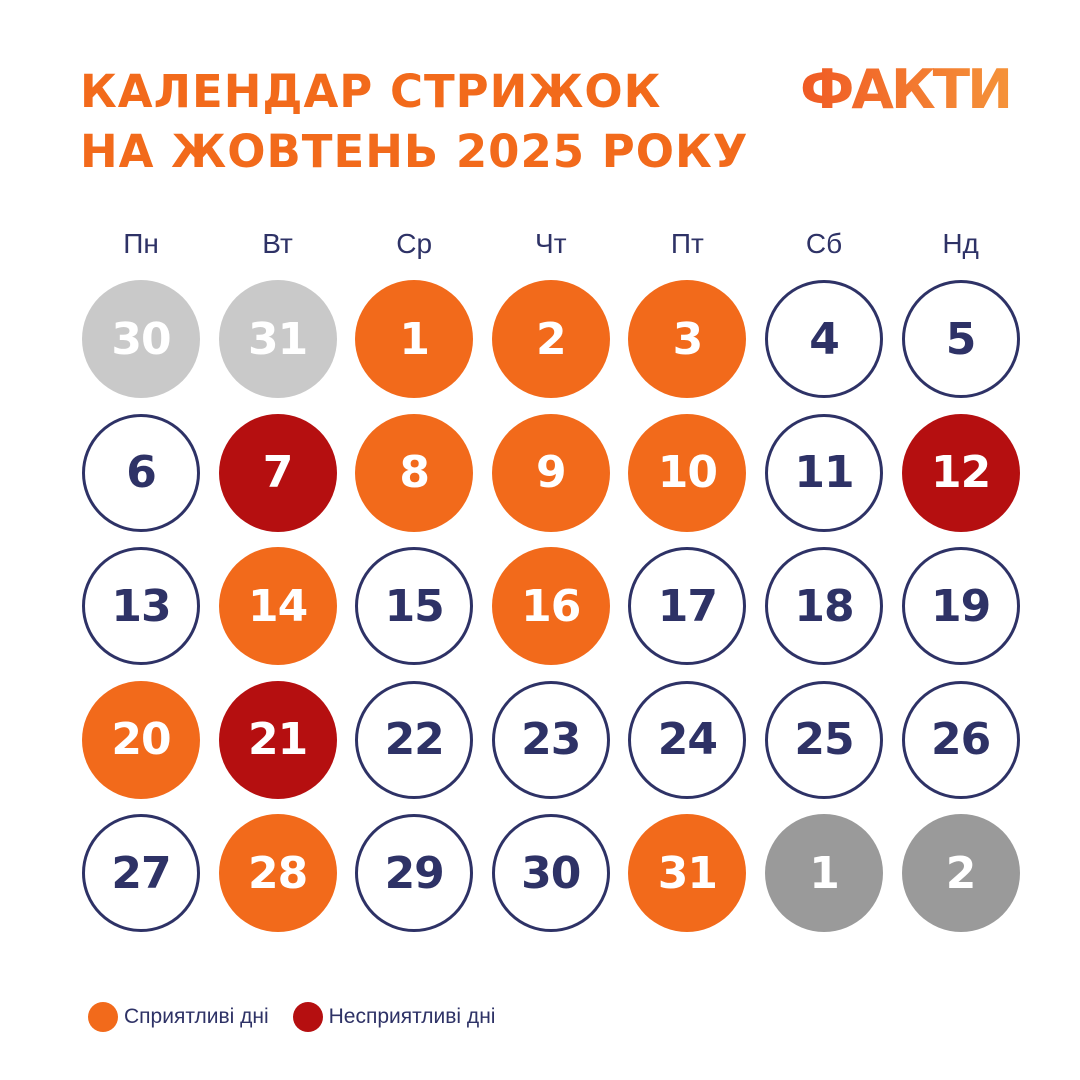 Image resolution: width=1080 pixels, height=1080 pixels. What do you see at coordinates (687, 472) in the screenshot?
I see `day-cell-favorable: 10` at bounding box center [687, 472].